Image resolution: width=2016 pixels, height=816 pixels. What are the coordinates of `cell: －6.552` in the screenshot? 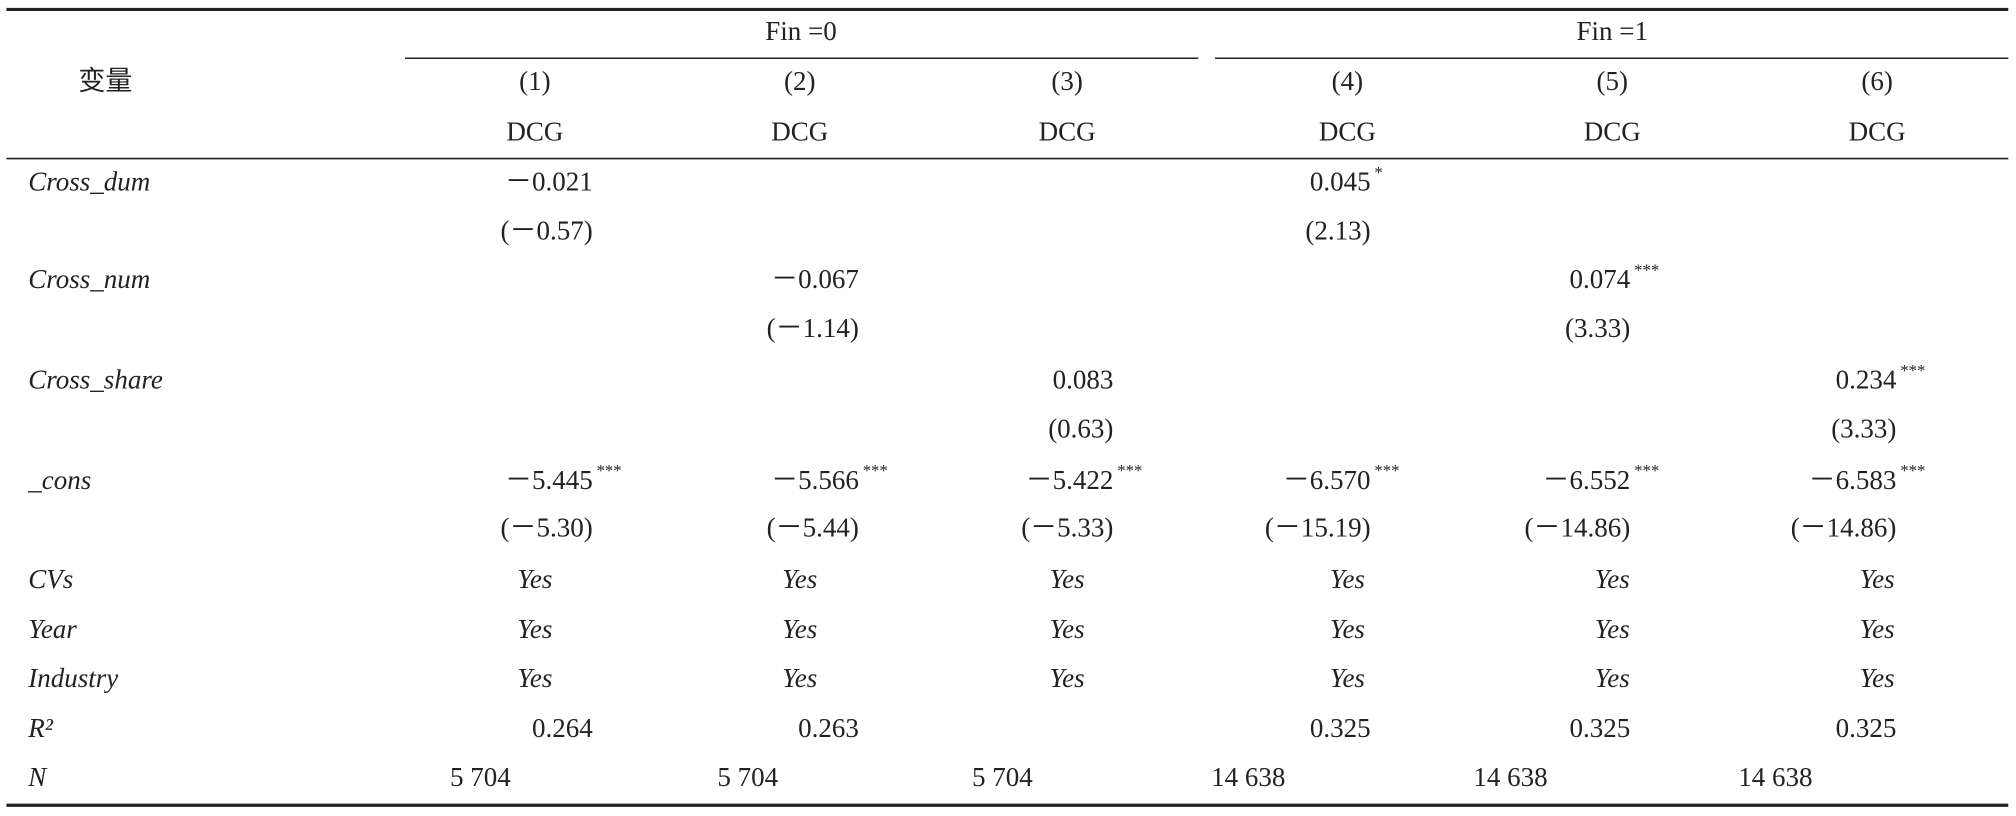 It's located at (1587, 480).